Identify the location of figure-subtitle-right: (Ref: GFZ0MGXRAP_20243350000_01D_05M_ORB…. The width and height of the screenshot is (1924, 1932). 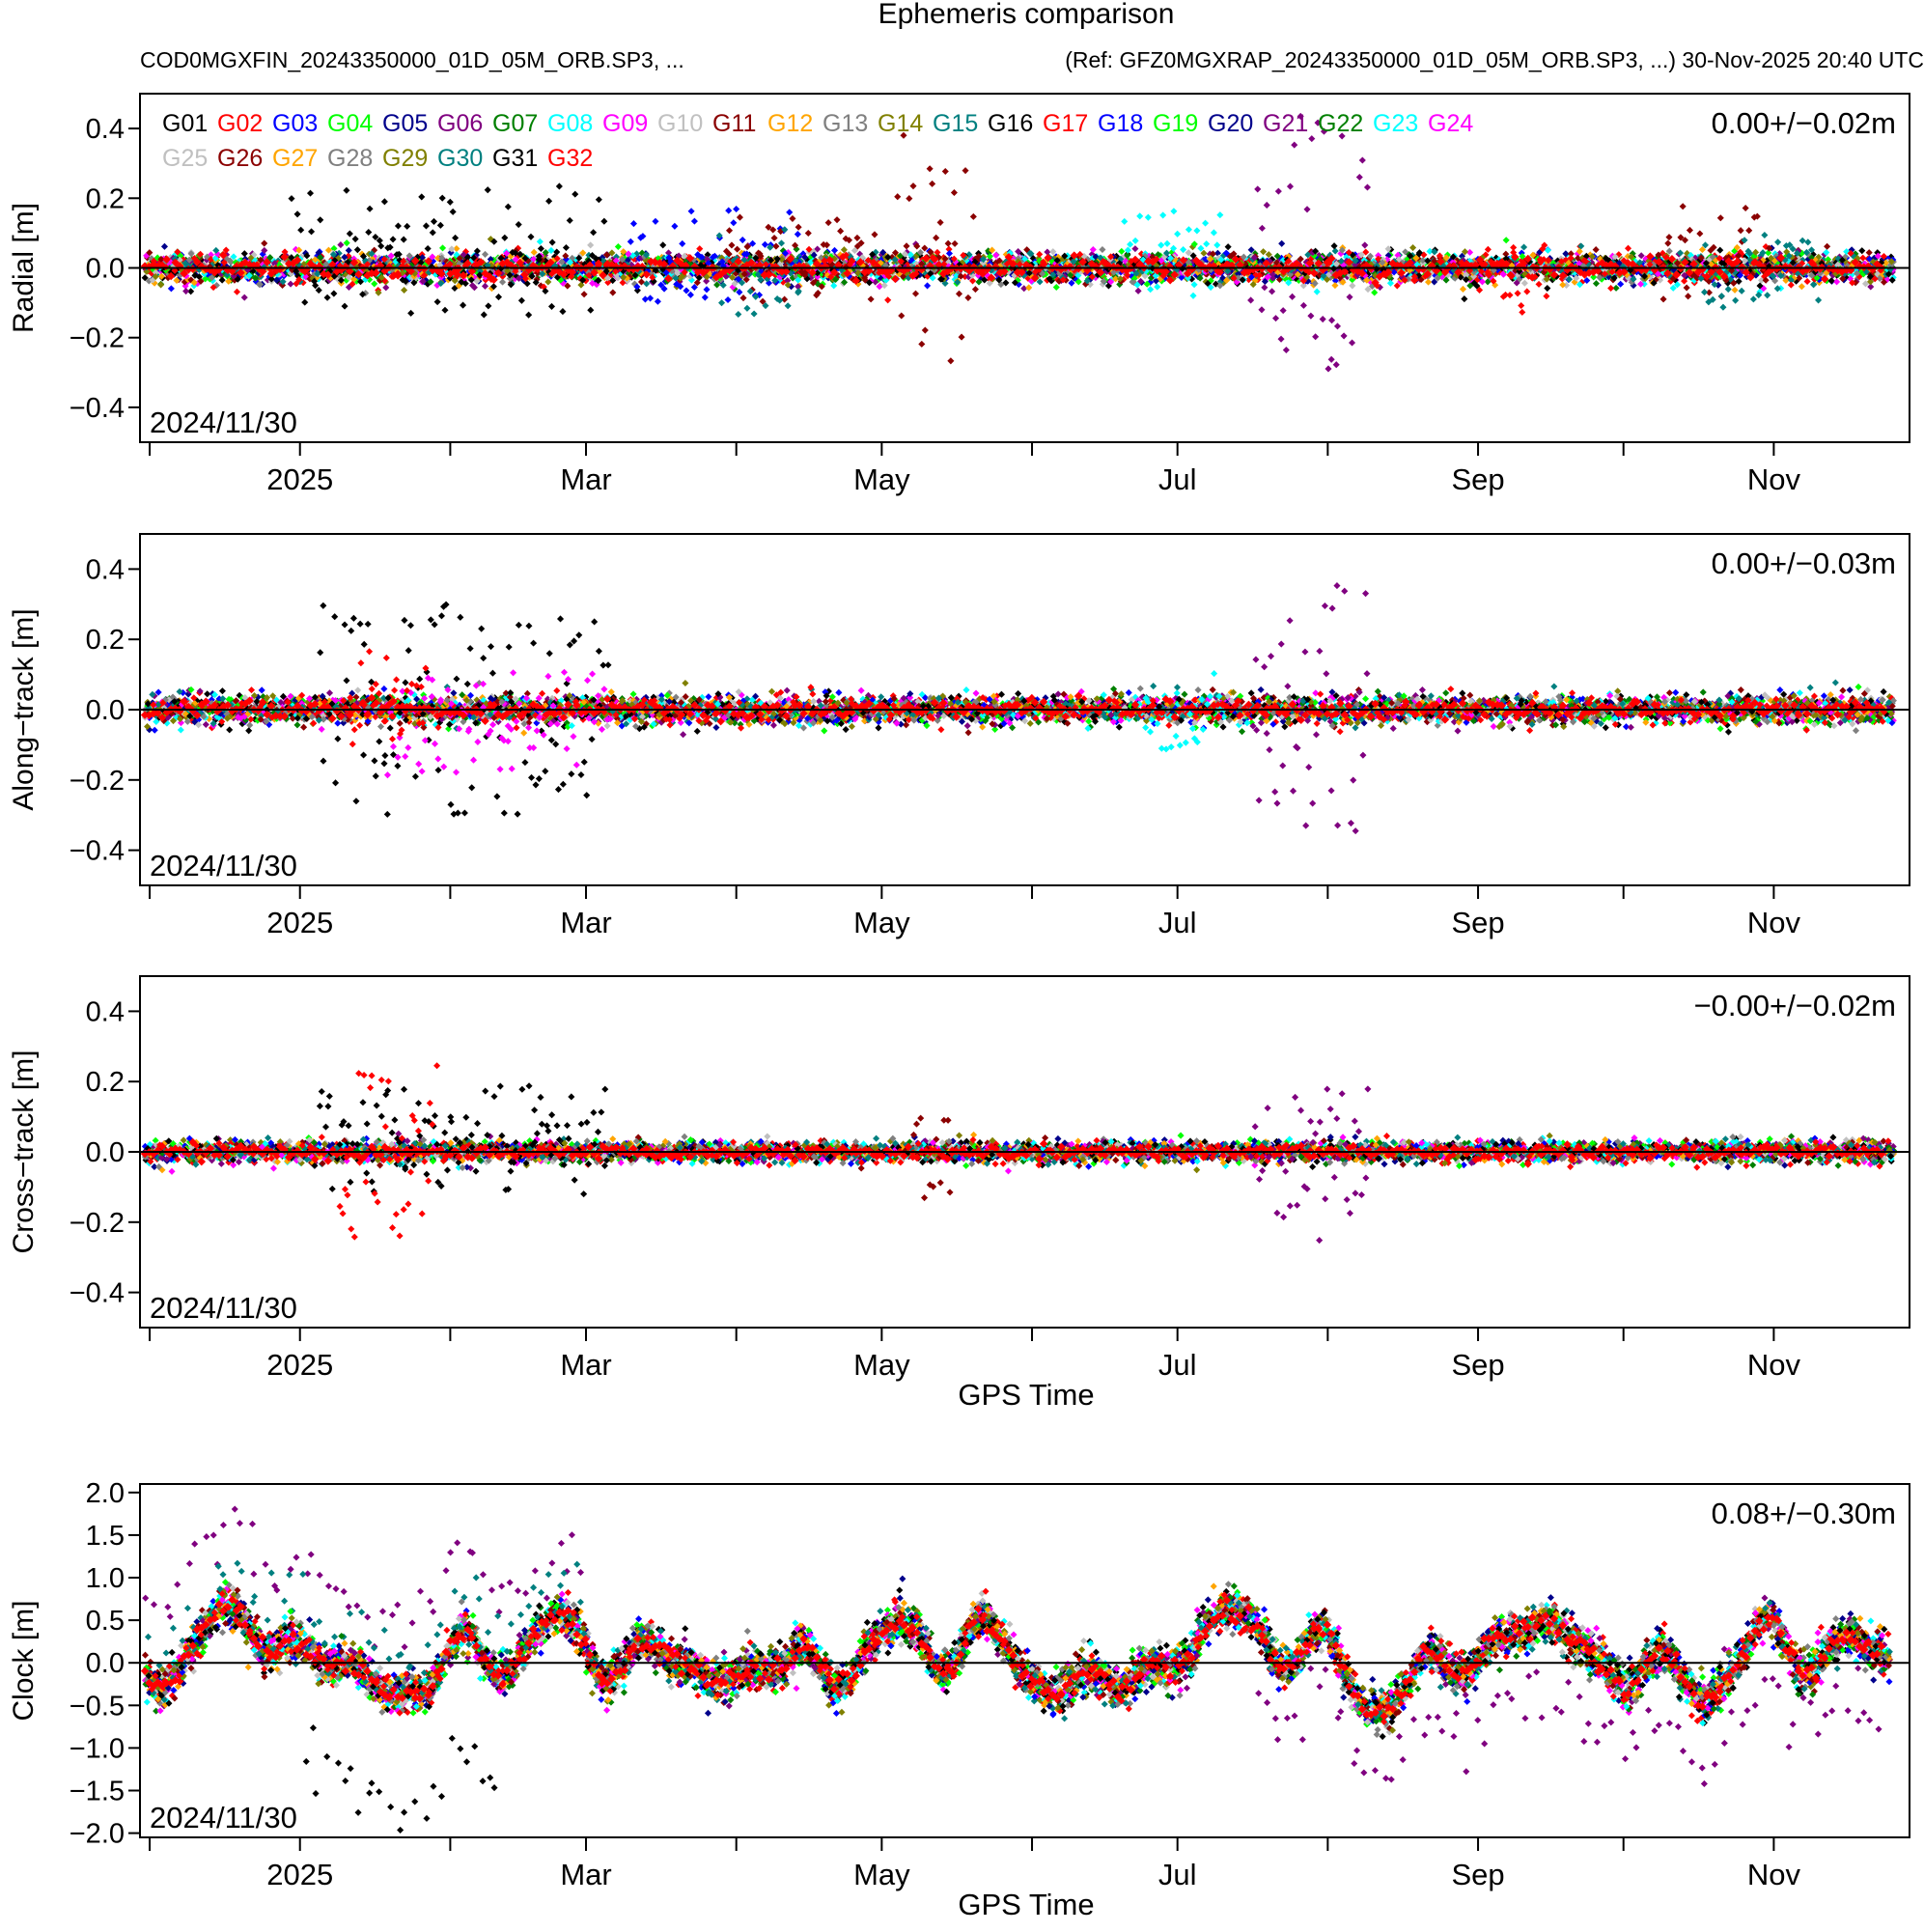
(1494, 60).